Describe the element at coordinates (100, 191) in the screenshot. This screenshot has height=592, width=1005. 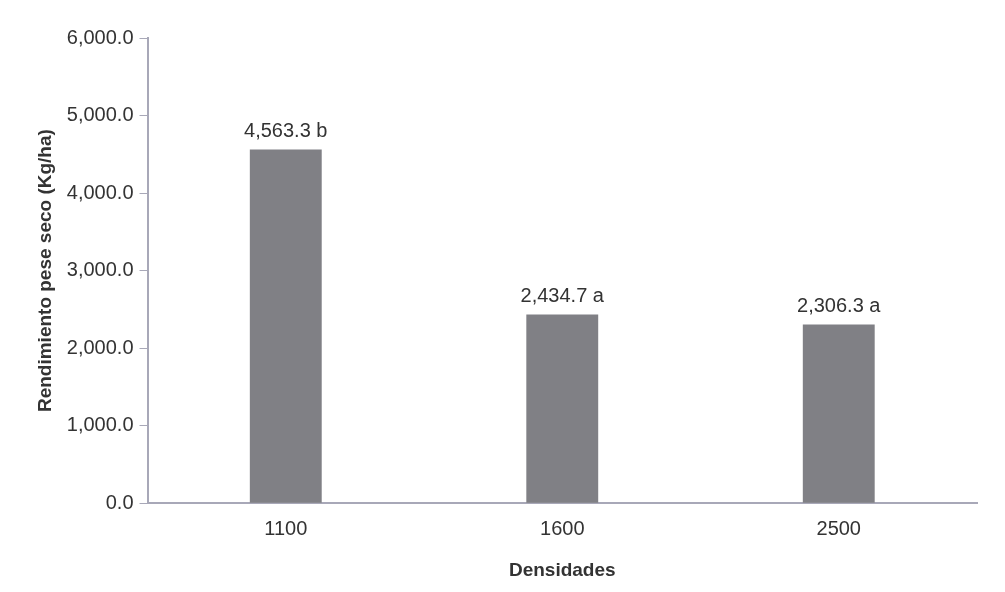
I see `y-tick-label: 4,000.0` at that location.